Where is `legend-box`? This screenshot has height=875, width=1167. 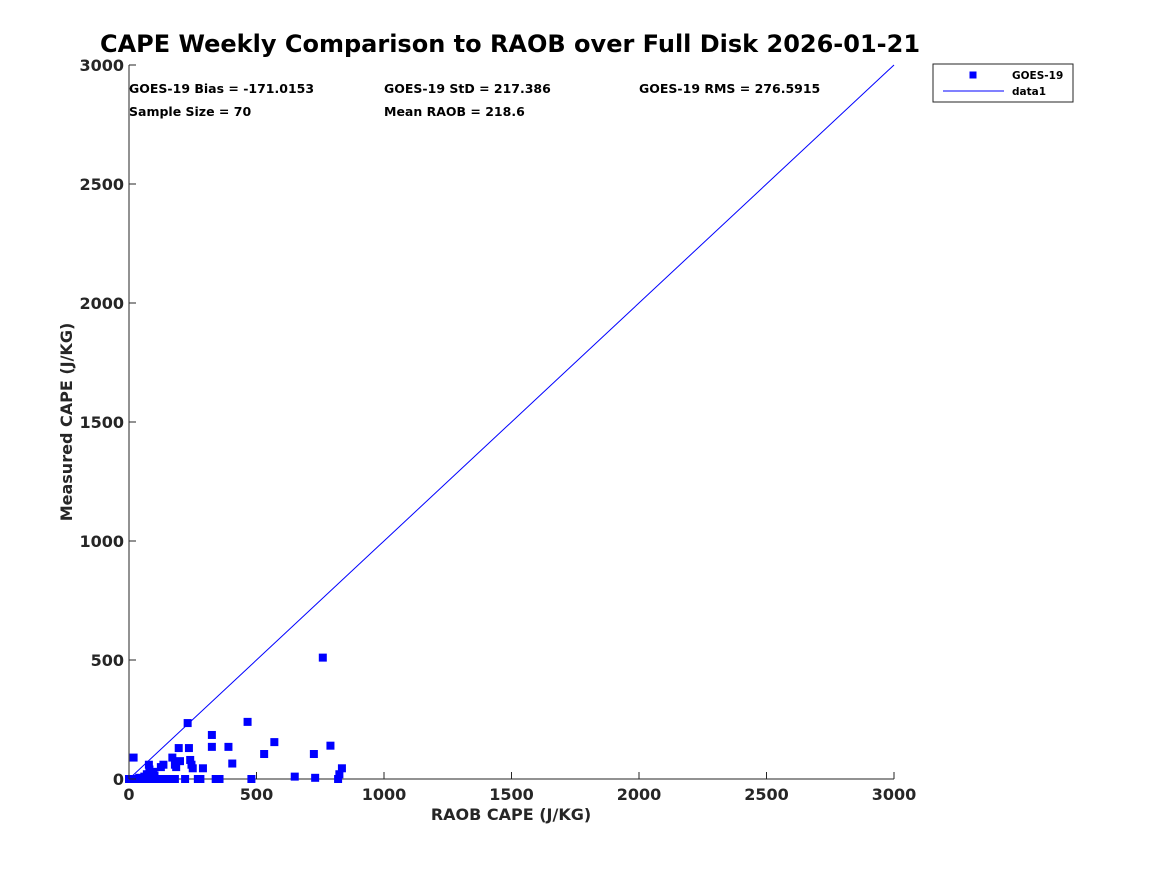 legend-box is located at coordinates (1003, 83).